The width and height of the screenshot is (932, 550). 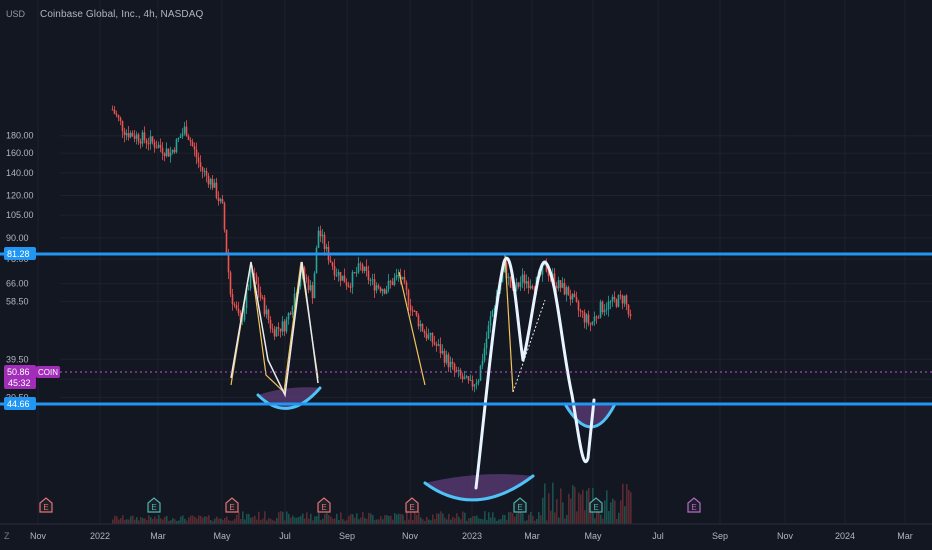 I want to click on pattern-orange-right, so click(x=509, y=323).